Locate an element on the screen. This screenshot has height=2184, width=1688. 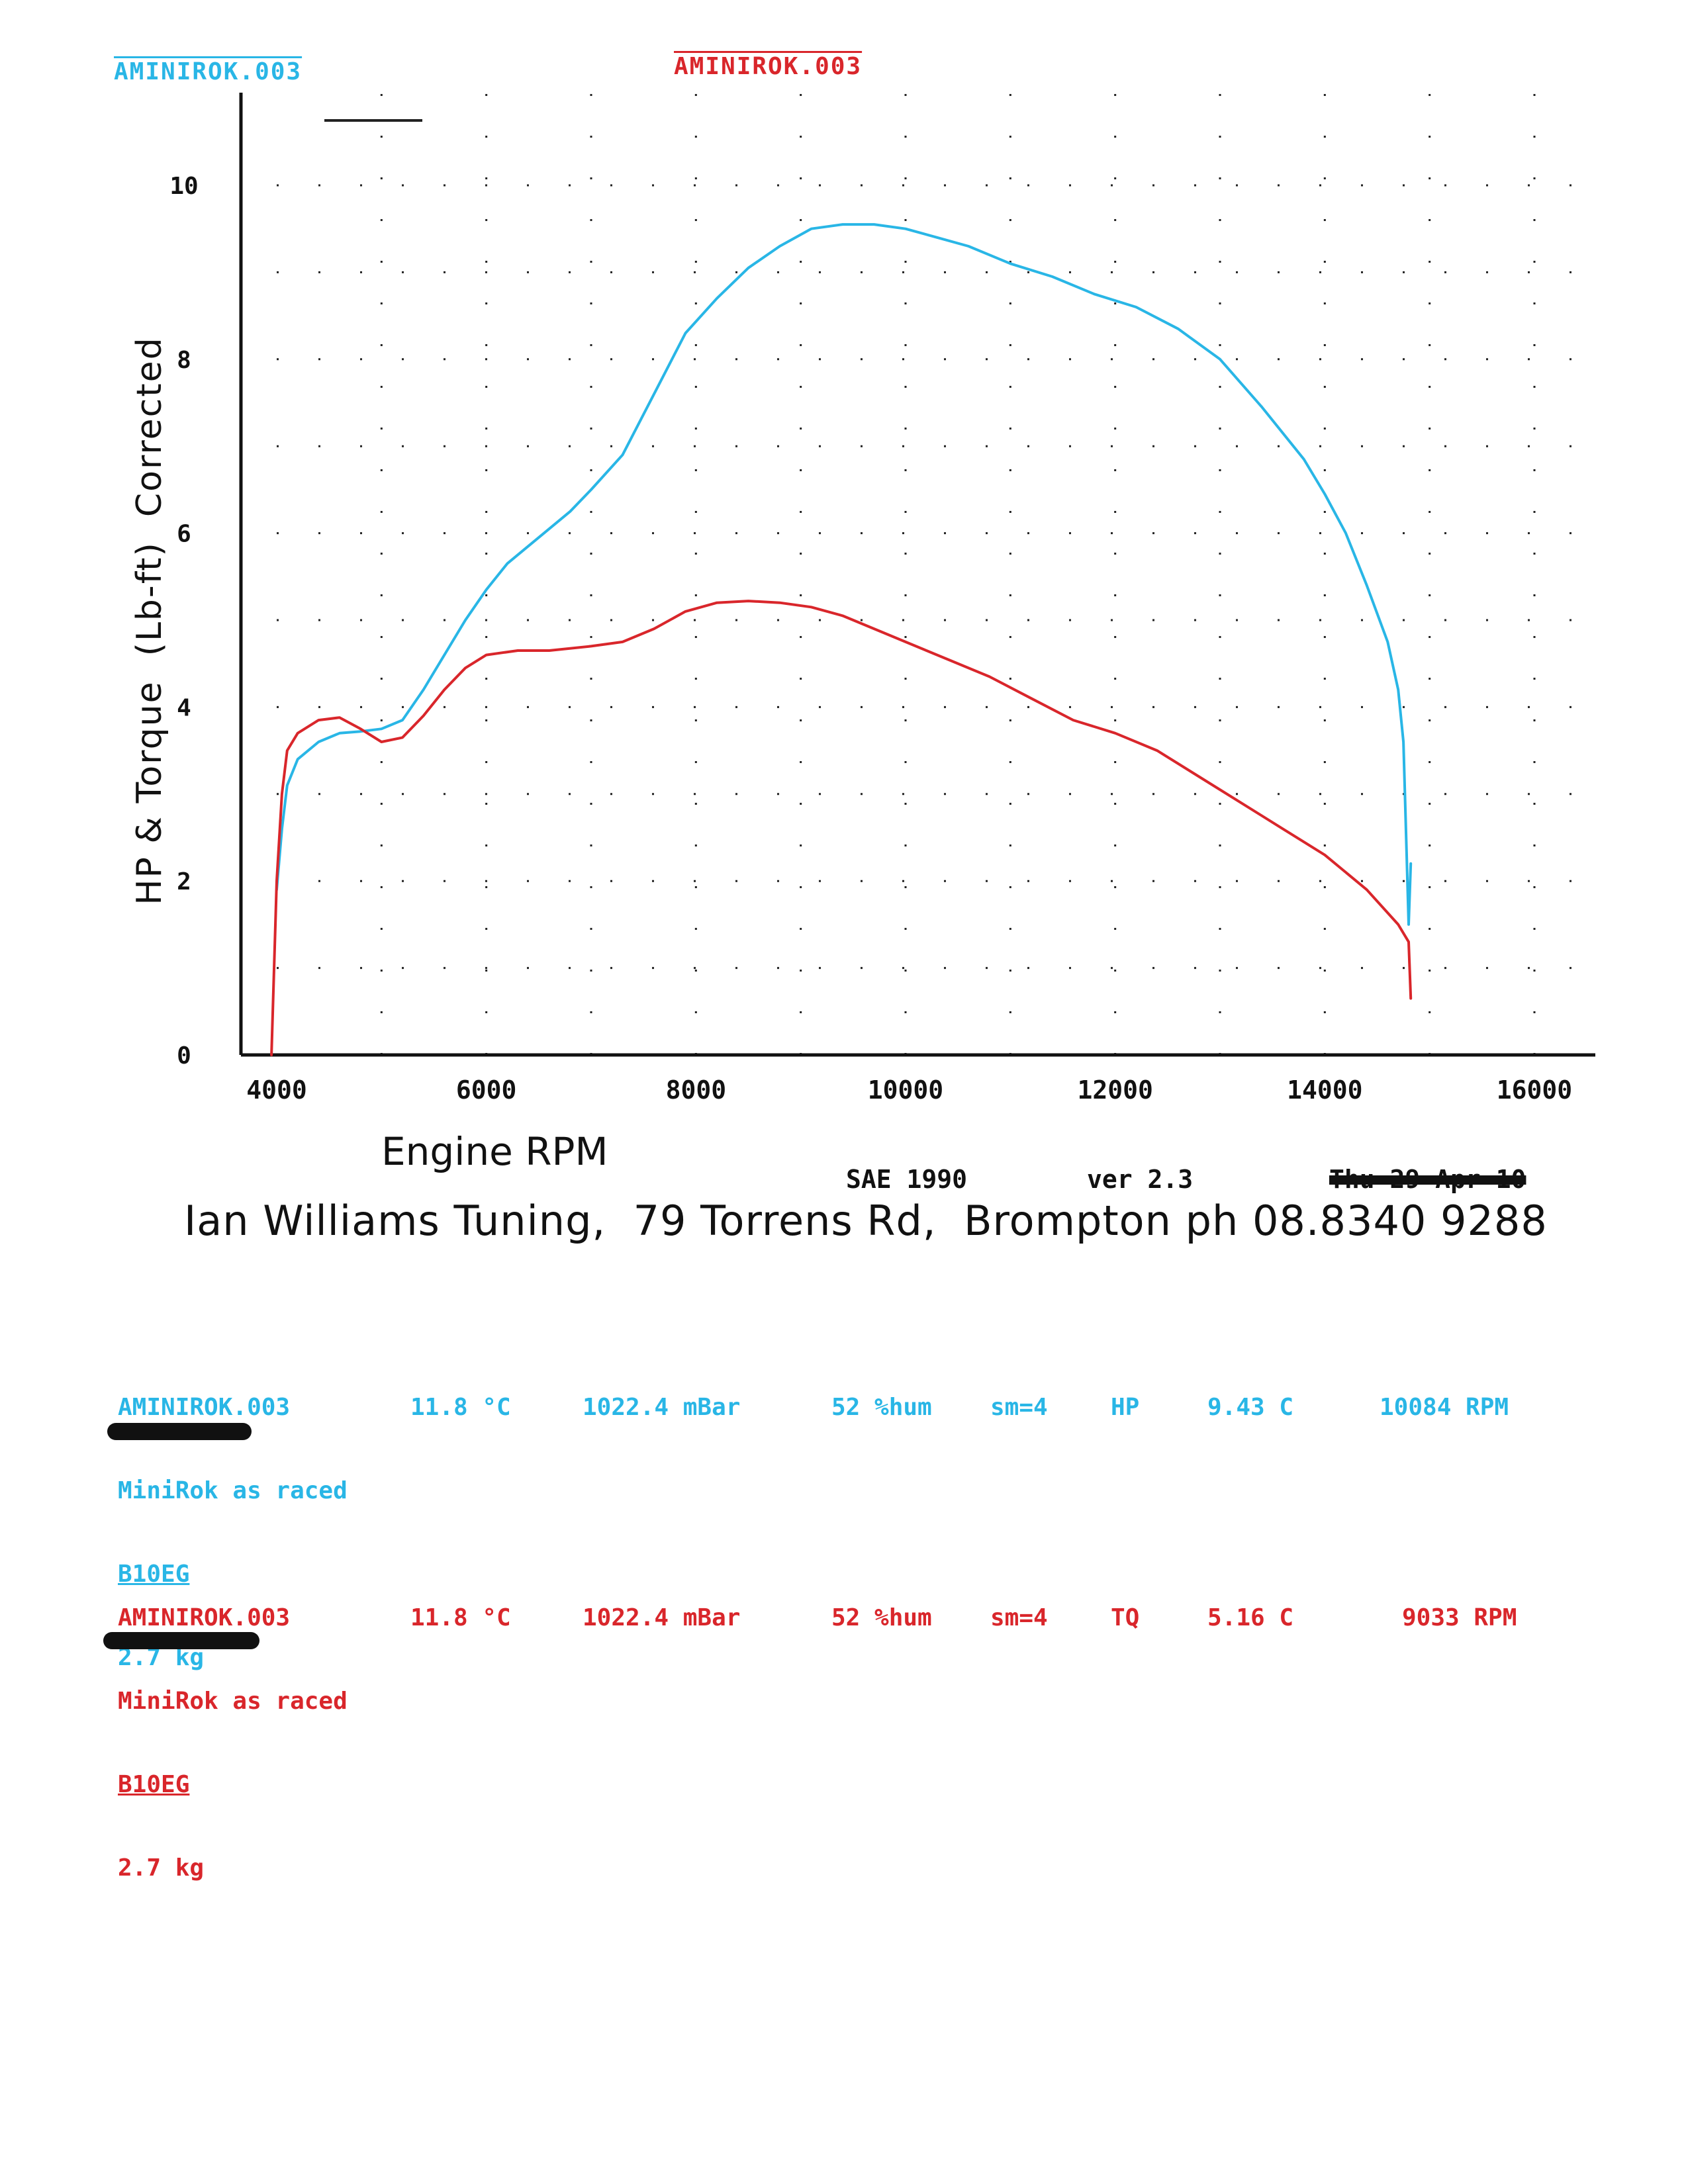
run-engine: B10EG is located at coordinates (154, 1575).